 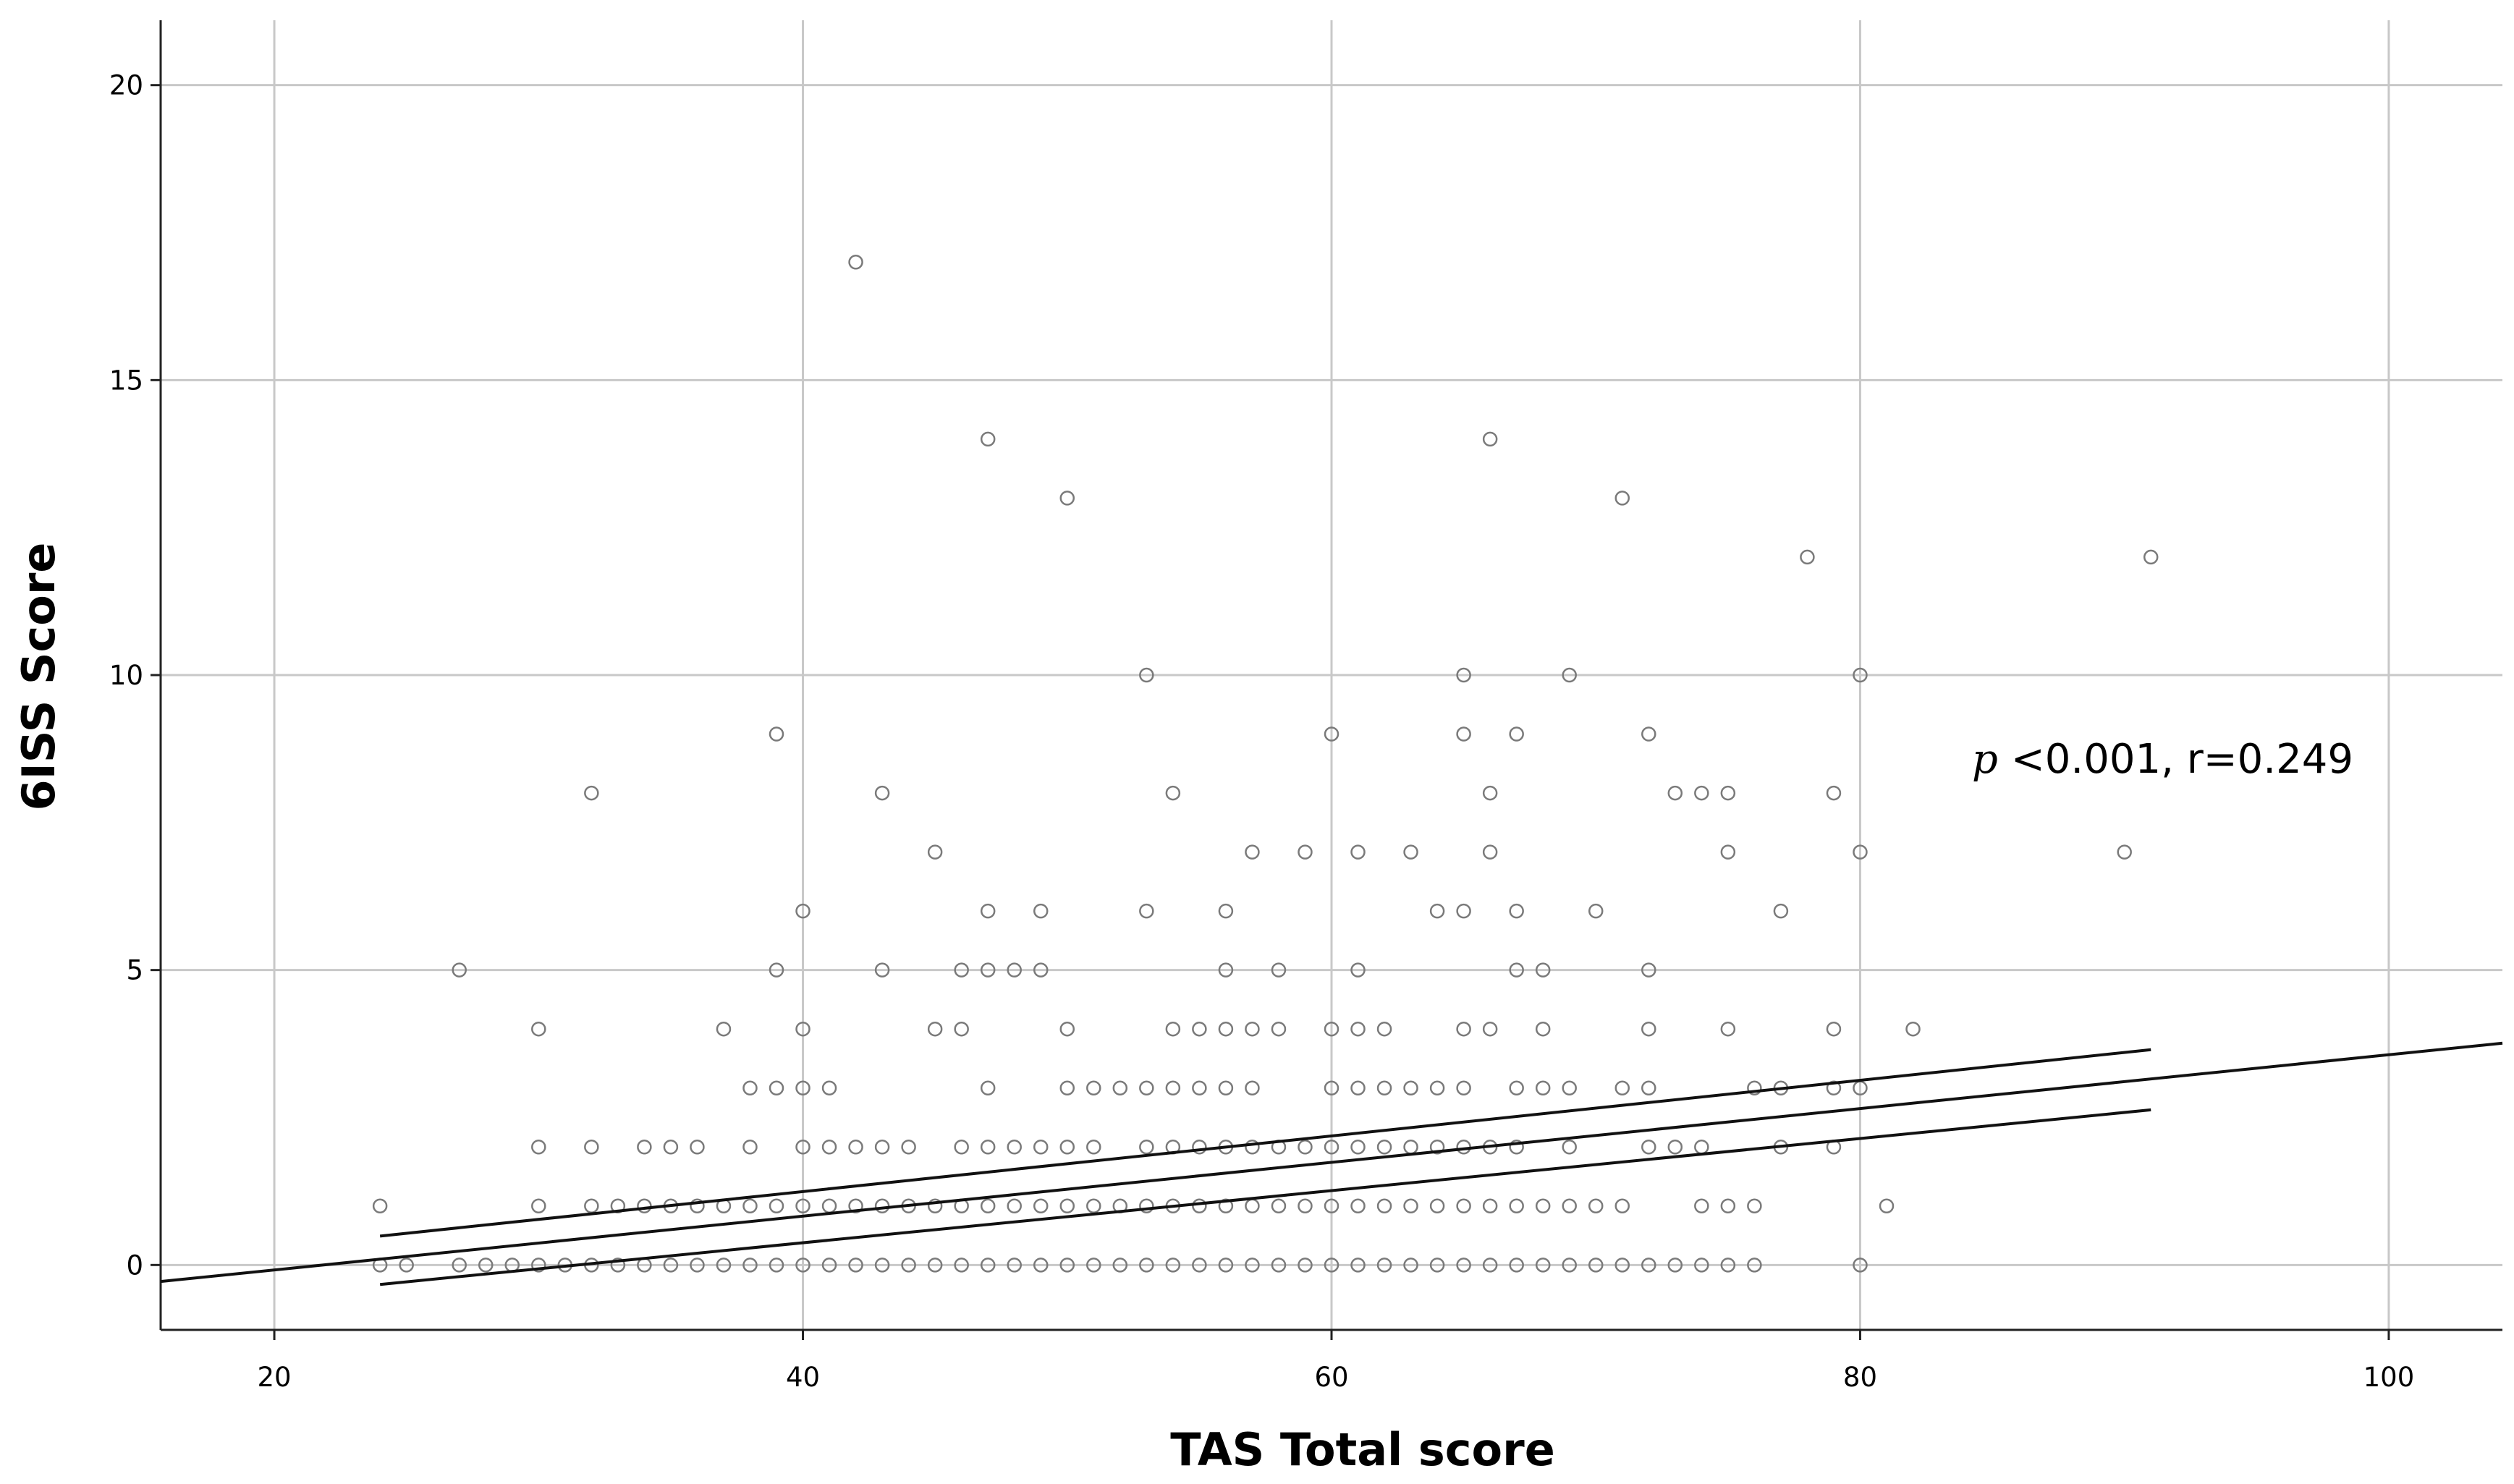 I want to click on confidence-lower-line, so click(x=1265, y=1197).